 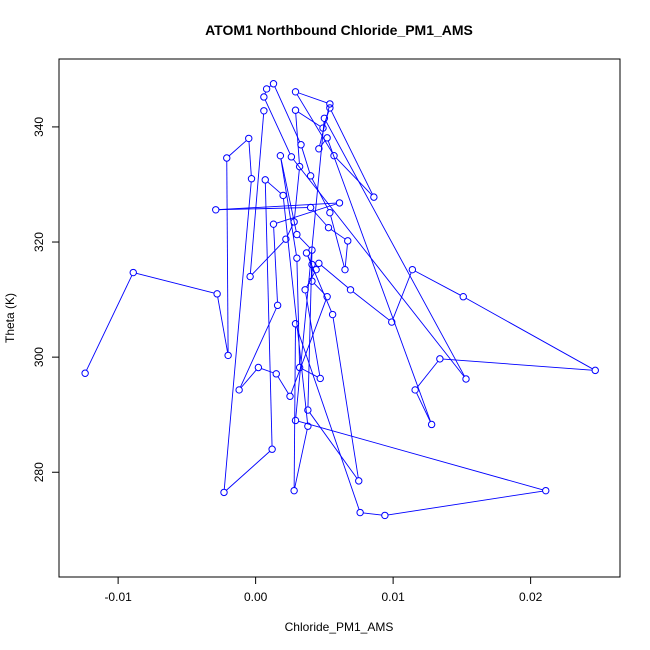 What do you see at coordinates (531, 597) in the screenshot?
I see `x-tick-label: 0.02` at bounding box center [531, 597].